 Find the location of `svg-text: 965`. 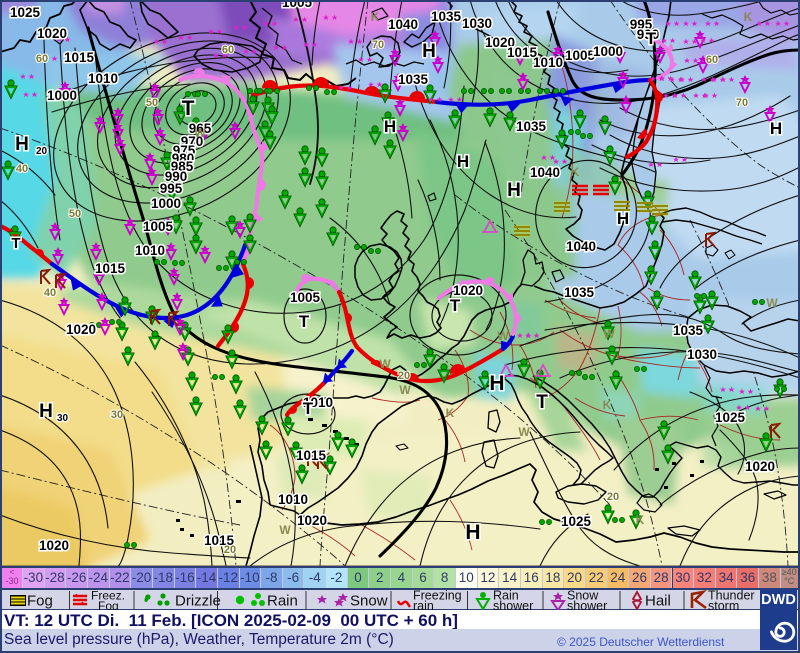

svg-text: 965 is located at coordinates (200, 128).